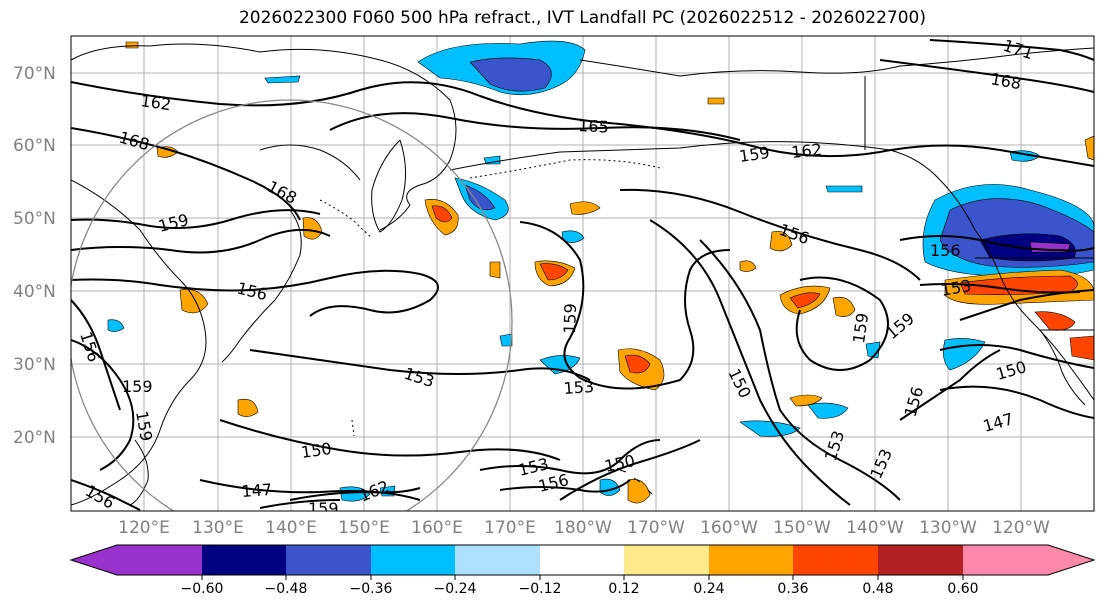  What do you see at coordinates (842, 323) in the screenshot?
I see `contour-159-east` at bounding box center [842, 323].